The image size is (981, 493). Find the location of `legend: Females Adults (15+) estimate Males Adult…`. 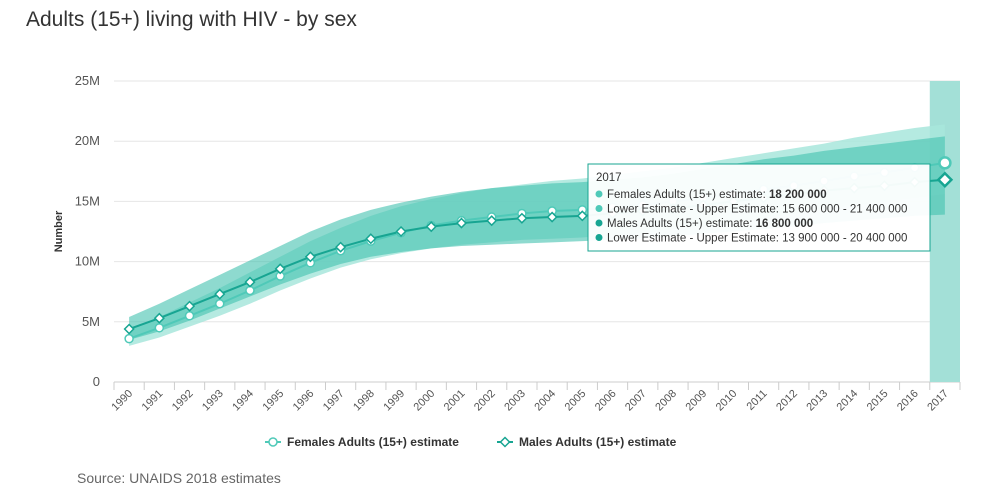

legend: Females Adults (15+) estimate Males Adult… is located at coordinates (471, 442).